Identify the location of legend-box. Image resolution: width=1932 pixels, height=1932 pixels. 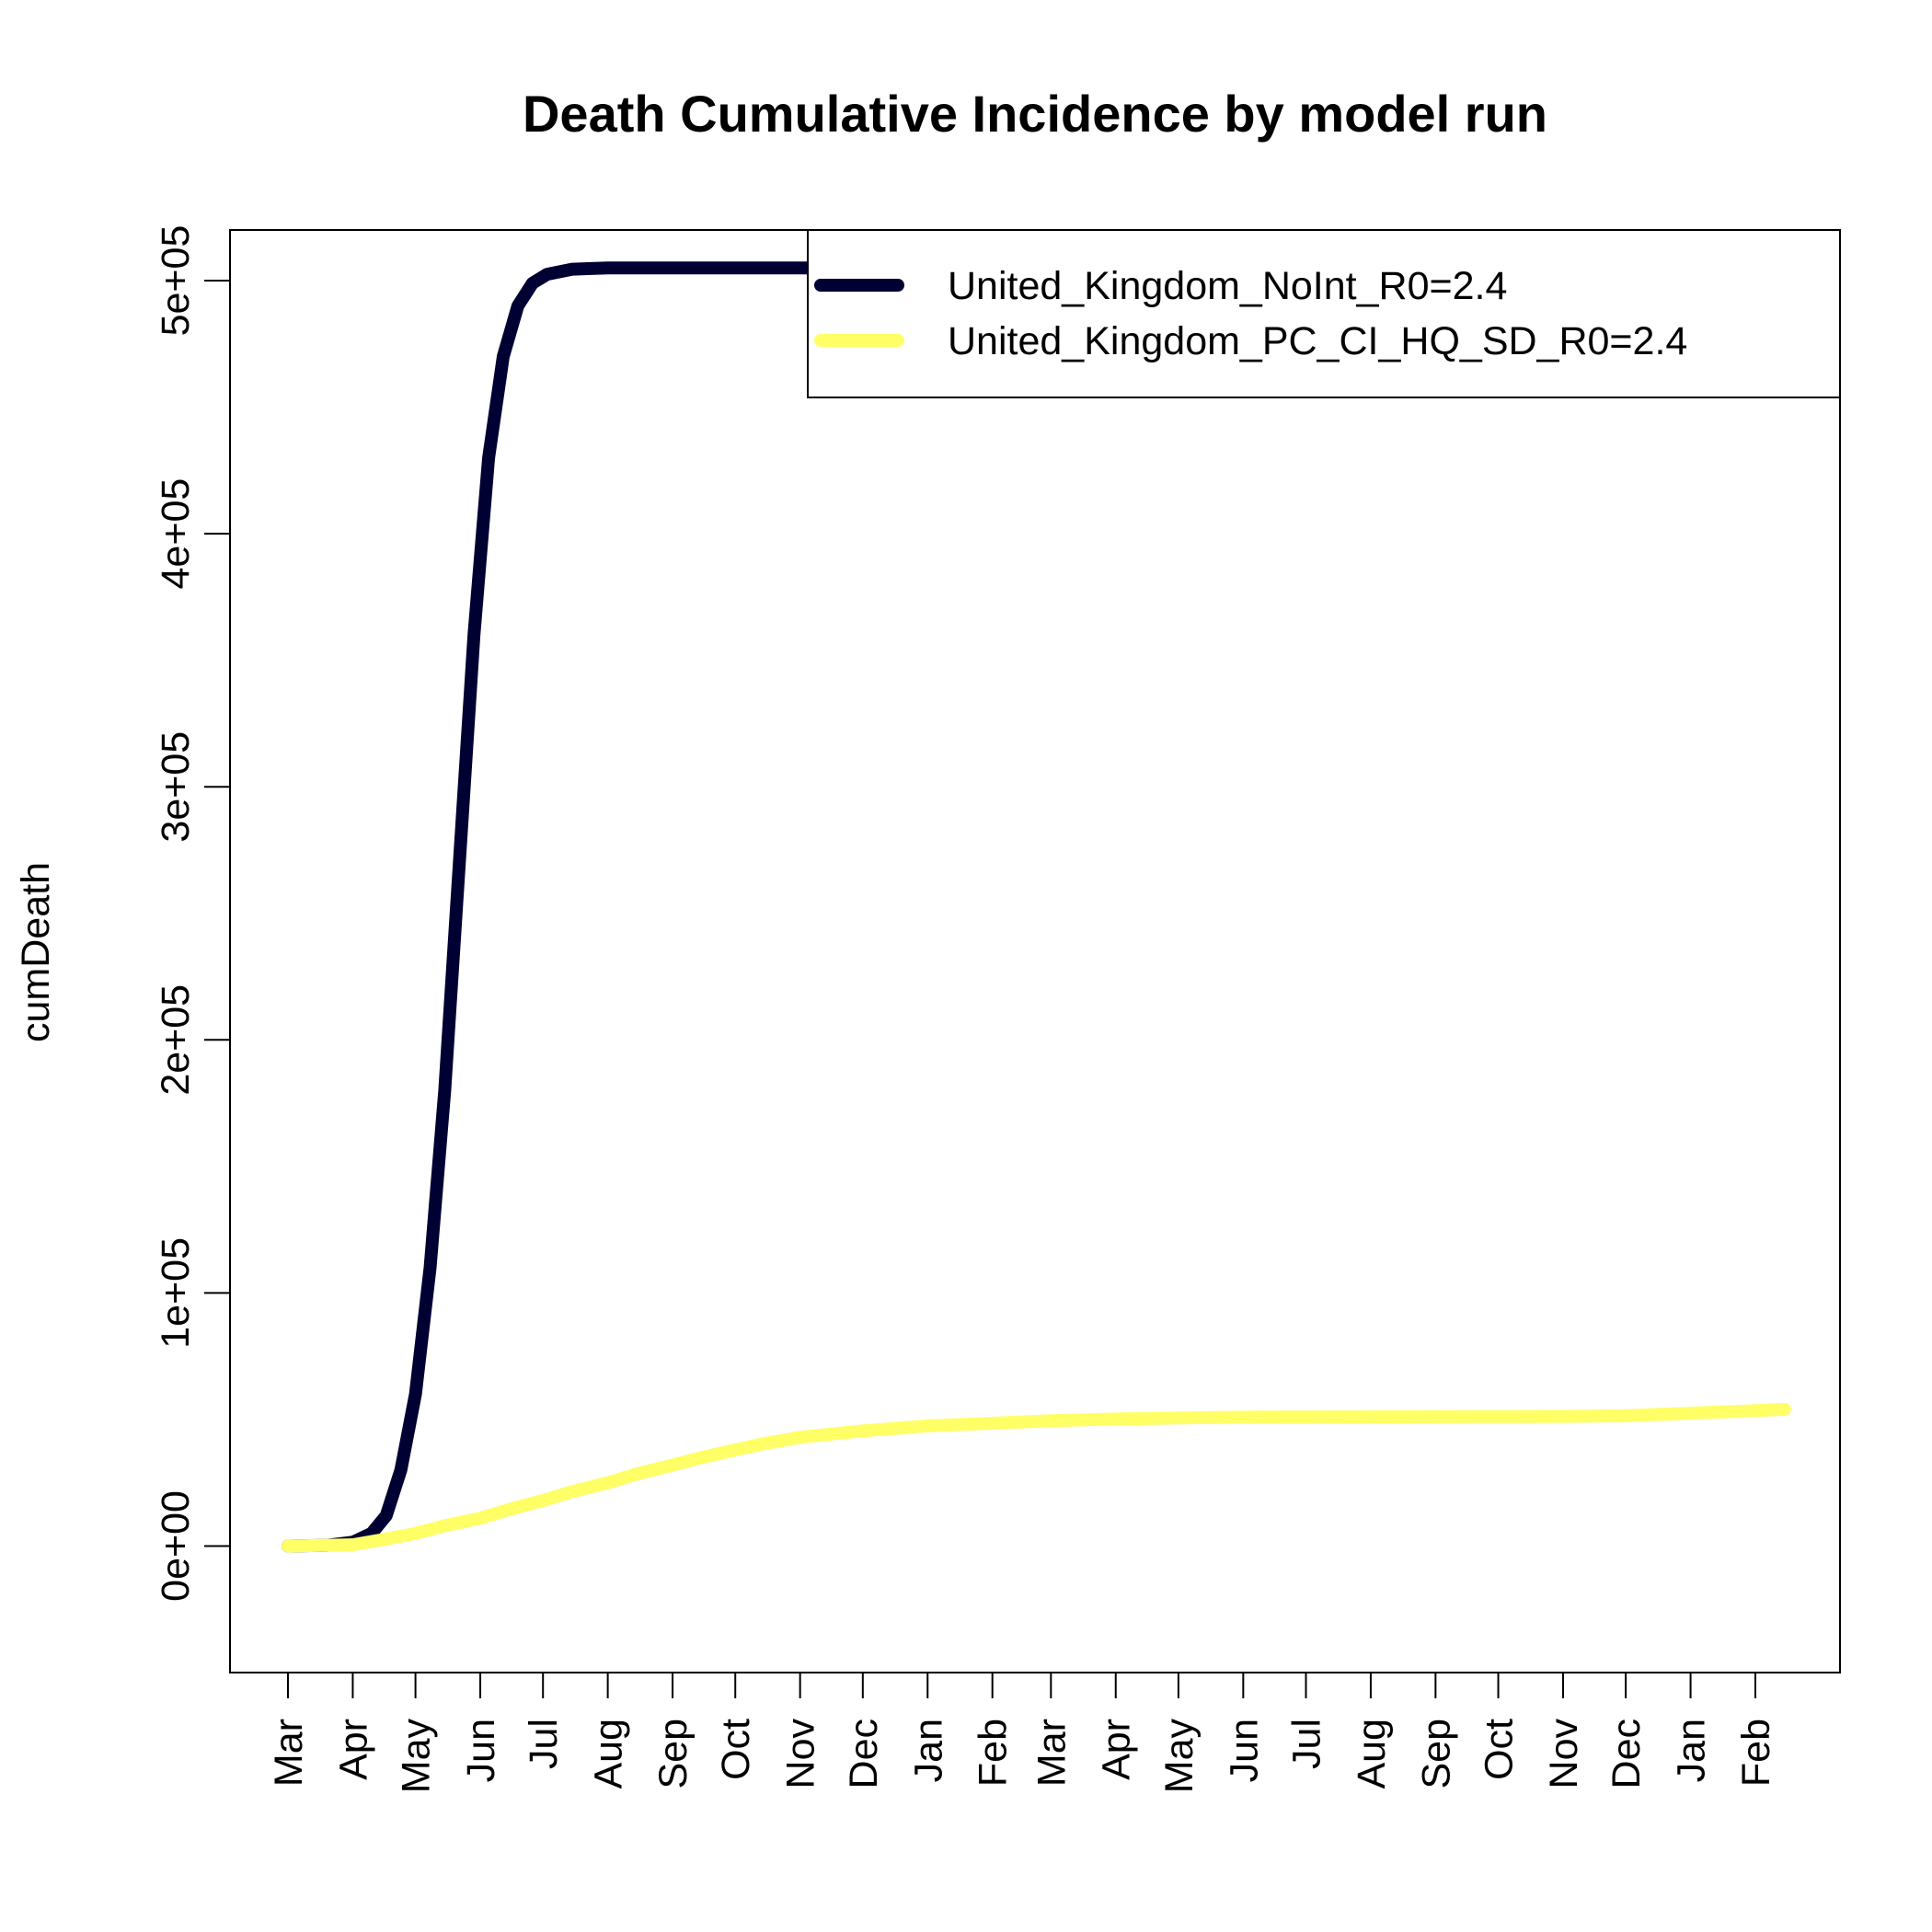
(1324, 313).